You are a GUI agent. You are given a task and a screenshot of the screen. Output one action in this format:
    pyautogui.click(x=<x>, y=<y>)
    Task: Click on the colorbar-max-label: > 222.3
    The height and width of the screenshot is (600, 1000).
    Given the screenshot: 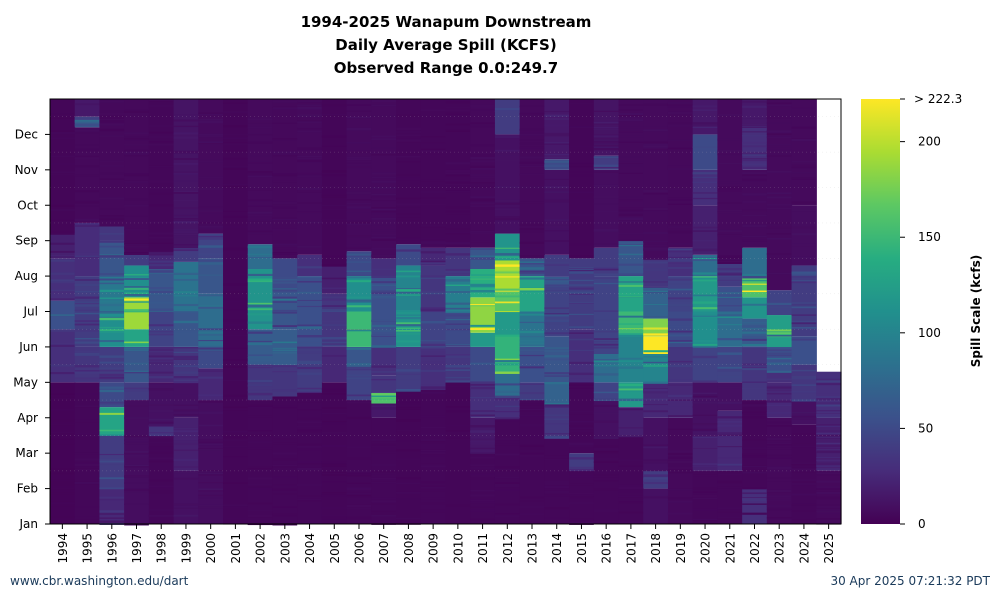 What is the action you would take?
    pyautogui.click(x=938, y=99)
    